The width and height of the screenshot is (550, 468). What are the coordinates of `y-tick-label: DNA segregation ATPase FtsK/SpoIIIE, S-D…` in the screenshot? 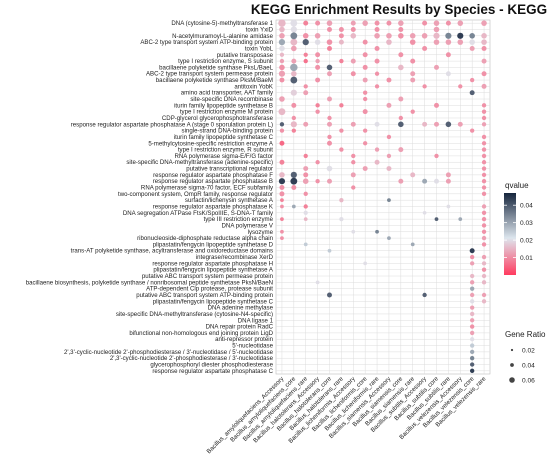 It's located at (198, 213).